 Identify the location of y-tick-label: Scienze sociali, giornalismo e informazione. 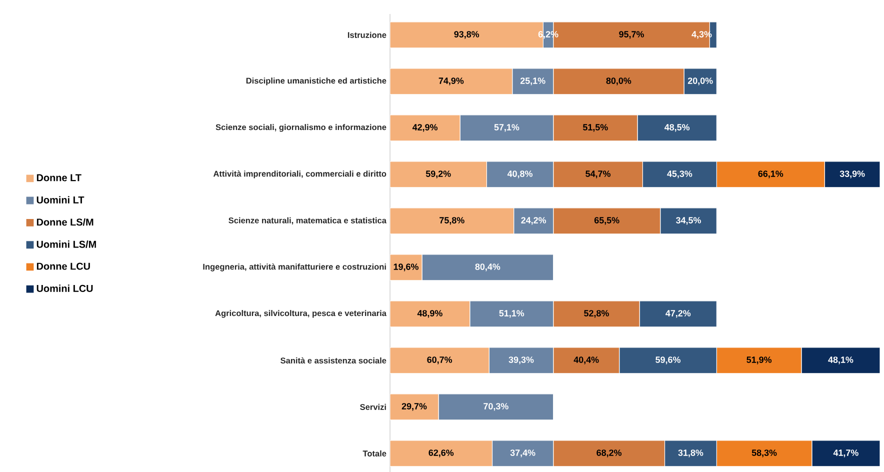
(301, 128).